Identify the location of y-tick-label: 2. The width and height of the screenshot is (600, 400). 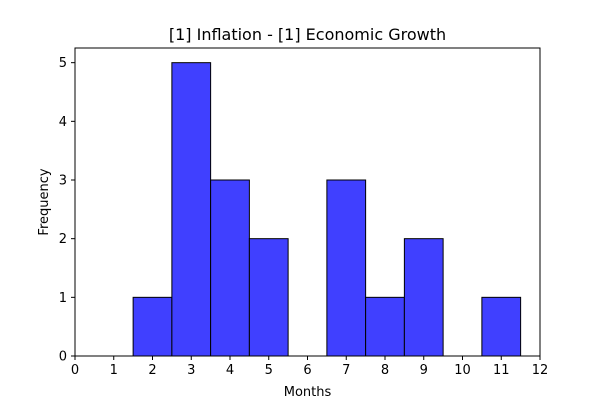
(63, 239).